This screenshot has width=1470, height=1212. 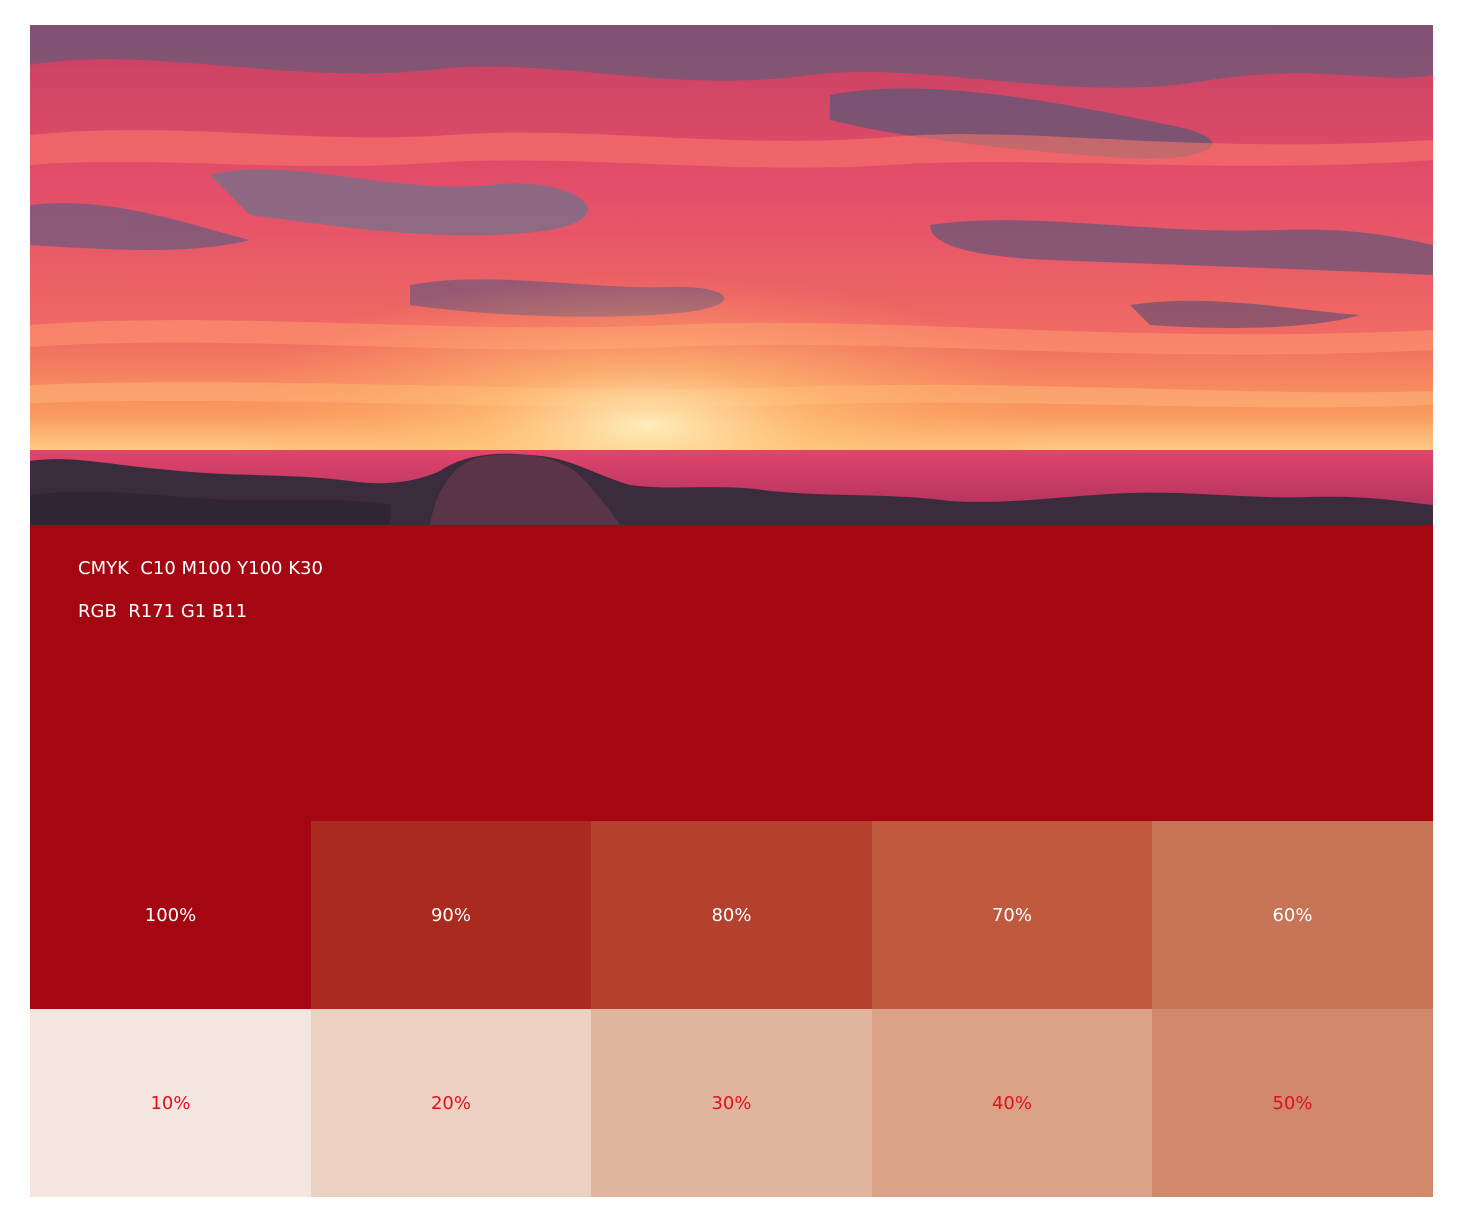 I want to click on tint-label: 70%, so click(x=1011, y=915).